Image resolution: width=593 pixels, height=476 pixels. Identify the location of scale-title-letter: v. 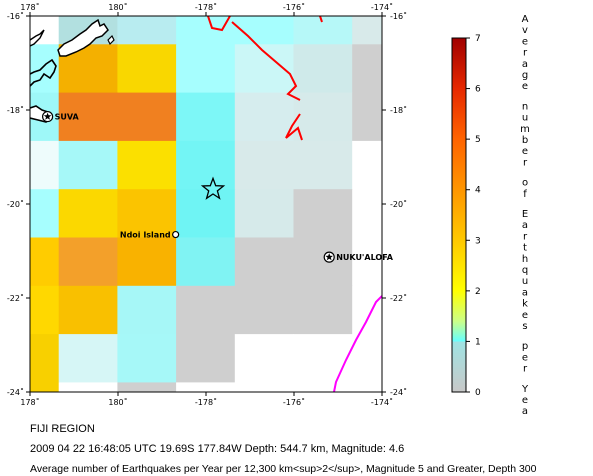
(525, 30).